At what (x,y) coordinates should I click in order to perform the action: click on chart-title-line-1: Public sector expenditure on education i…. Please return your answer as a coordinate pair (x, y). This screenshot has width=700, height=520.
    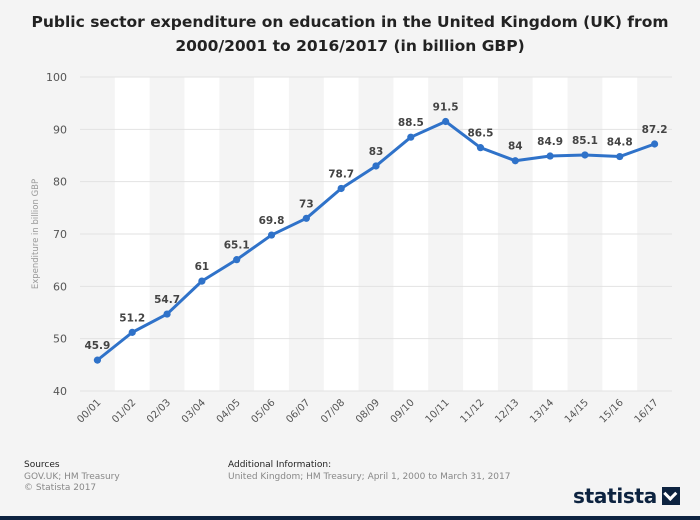
    Looking at the image, I should click on (350, 22).